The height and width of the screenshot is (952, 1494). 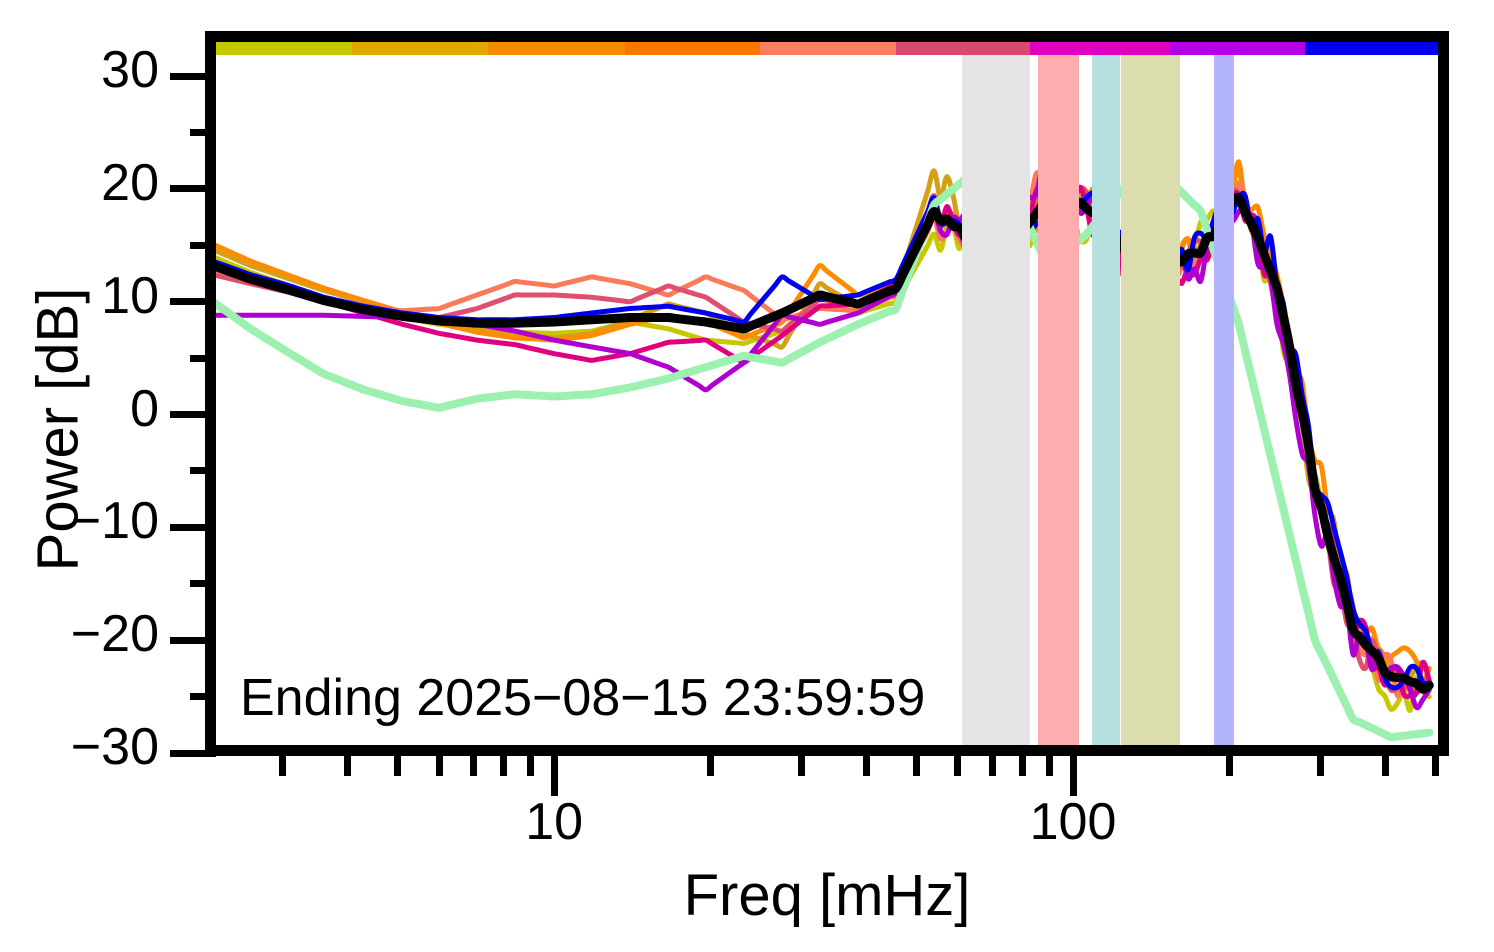 I want to click on x-axis-label: Freq [mHz], so click(x=827, y=895).